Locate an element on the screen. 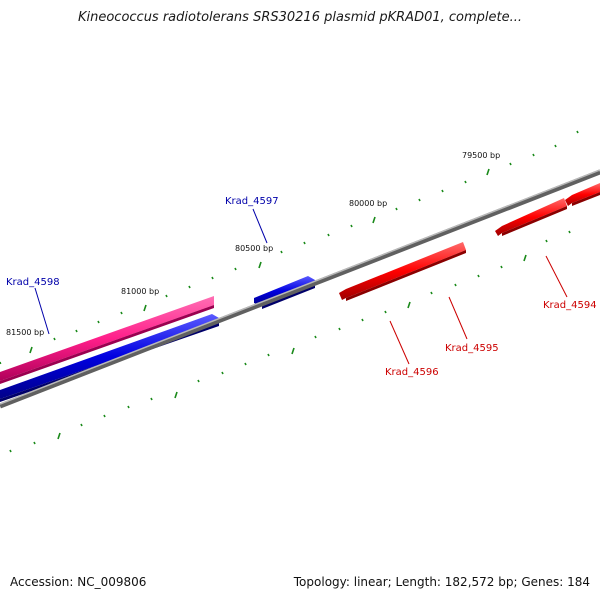 The height and width of the screenshot is (600, 600). gene-label-krad-4598: Krad_4598 is located at coordinates (33, 282).